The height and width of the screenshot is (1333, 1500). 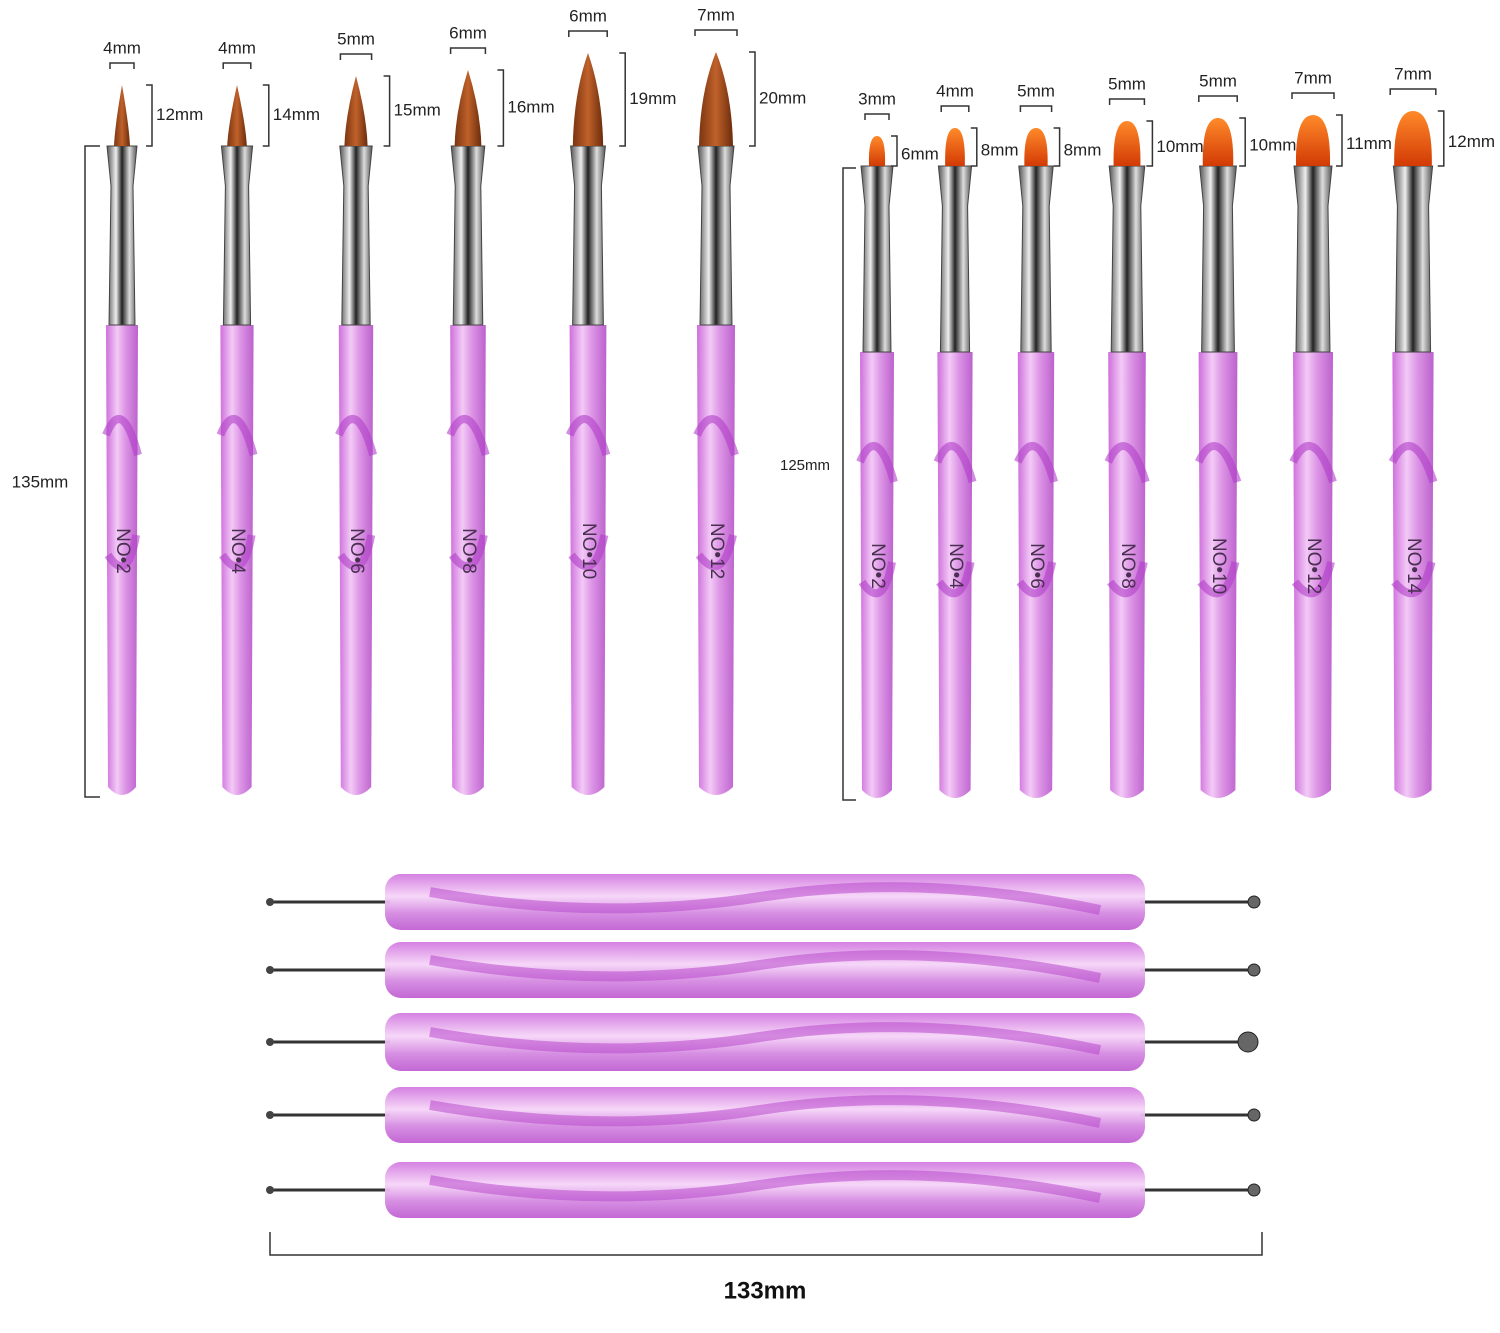 I want to click on length-label: 133mm, so click(x=765, y=1290).